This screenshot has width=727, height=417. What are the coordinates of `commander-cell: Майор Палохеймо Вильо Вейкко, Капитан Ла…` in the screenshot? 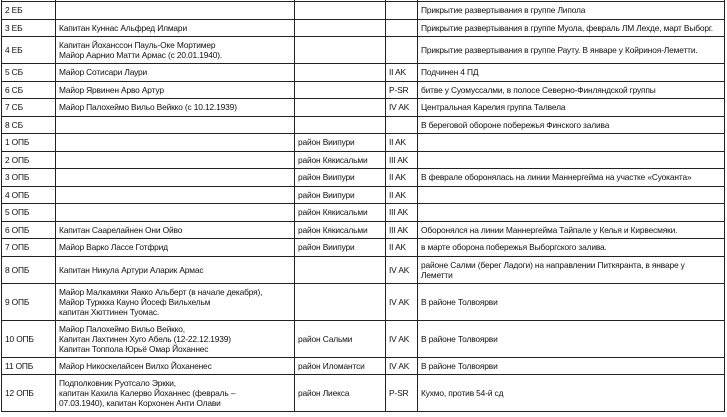 It's located at (175, 338).